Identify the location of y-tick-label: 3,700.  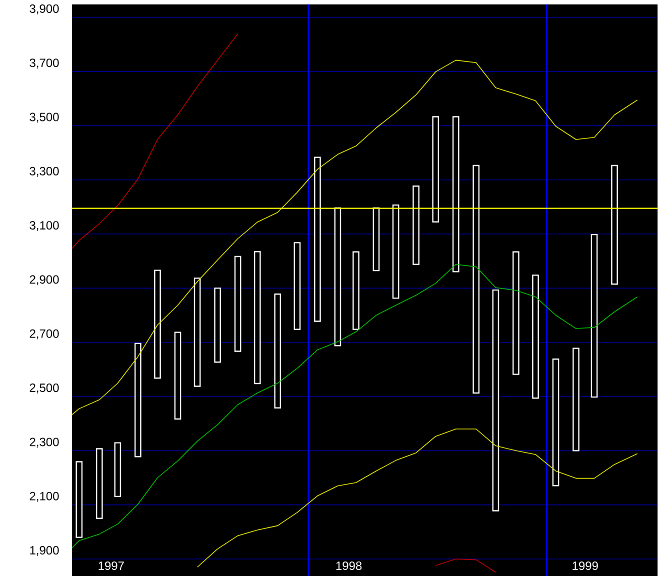
(44, 63).